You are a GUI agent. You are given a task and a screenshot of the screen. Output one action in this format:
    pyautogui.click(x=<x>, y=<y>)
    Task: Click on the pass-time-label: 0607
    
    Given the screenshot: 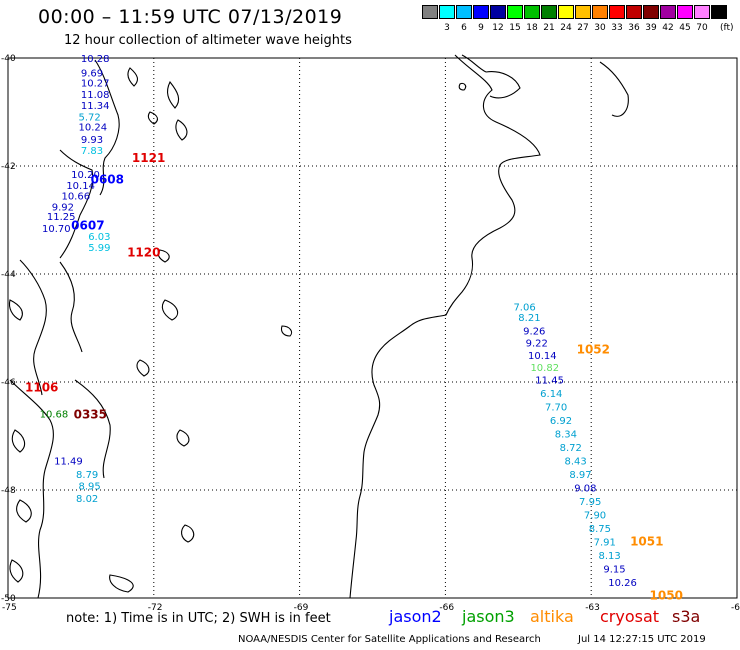 What is the action you would take?
    pyautogui.click(x=87, y=225)
    